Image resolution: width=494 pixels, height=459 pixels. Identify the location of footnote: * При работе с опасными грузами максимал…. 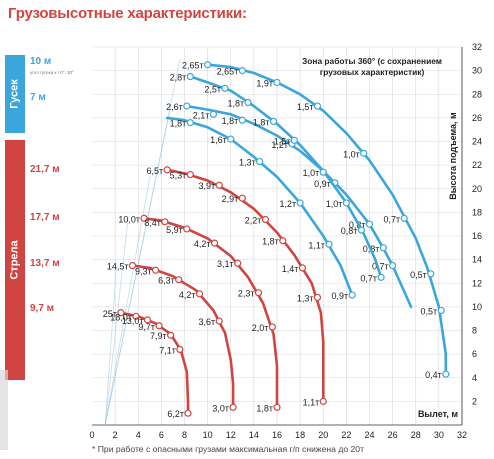
(228, 449).